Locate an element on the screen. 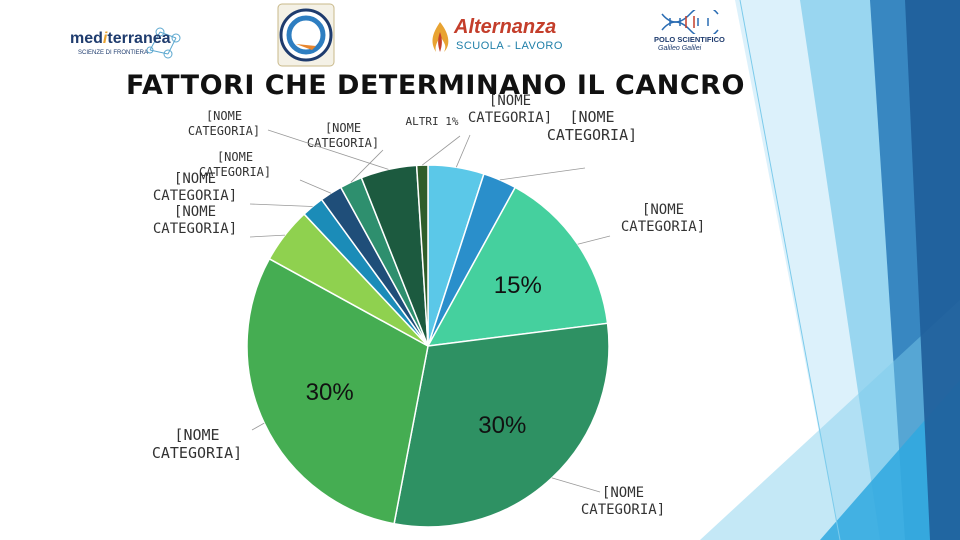  polo-text: POLO SCIENTIFICO is located at coordinates (689, 39).